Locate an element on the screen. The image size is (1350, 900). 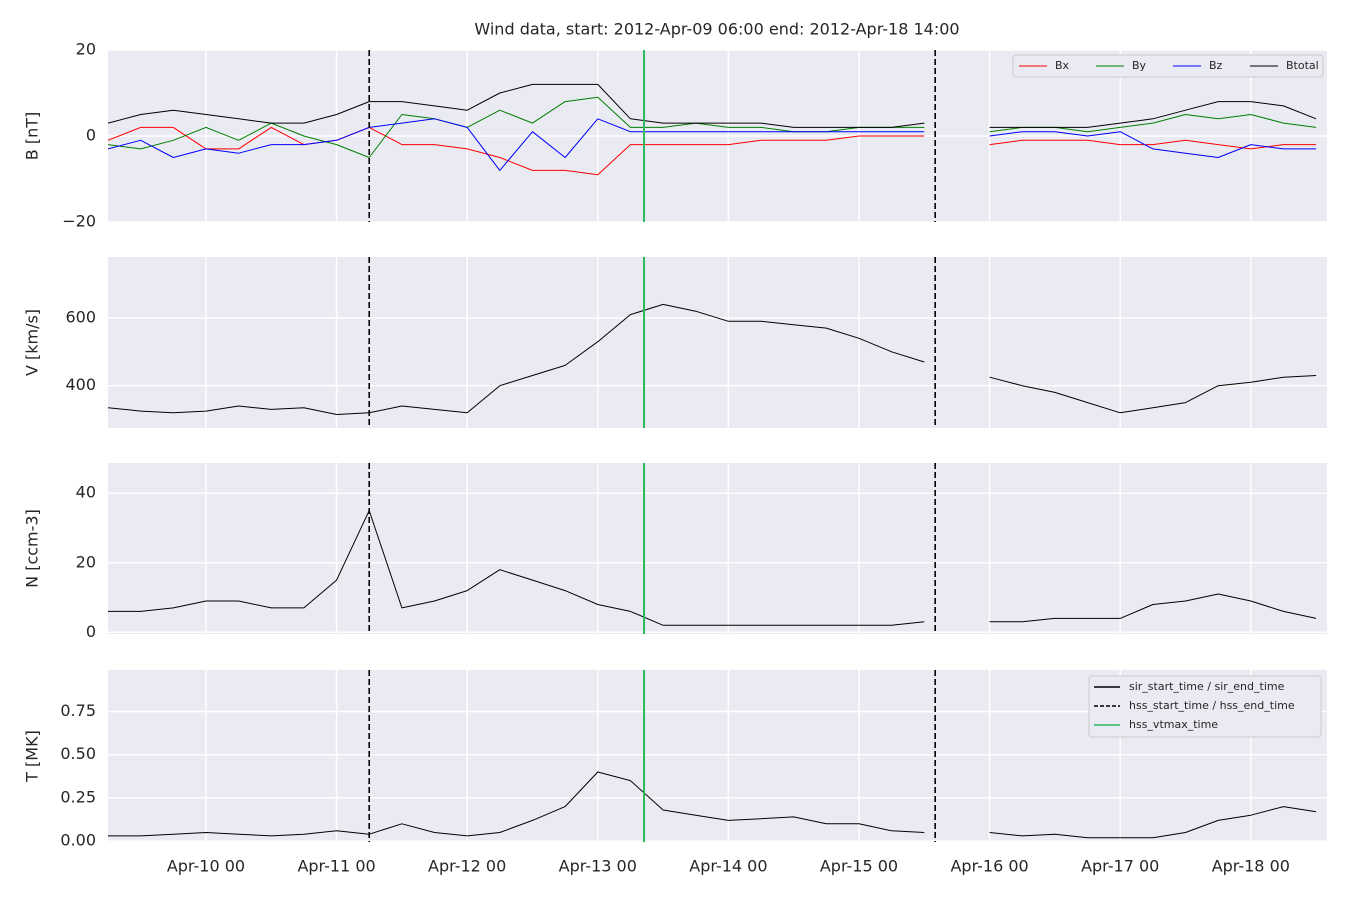
y-tick-label: 600 is located at coordinates (80, 316).